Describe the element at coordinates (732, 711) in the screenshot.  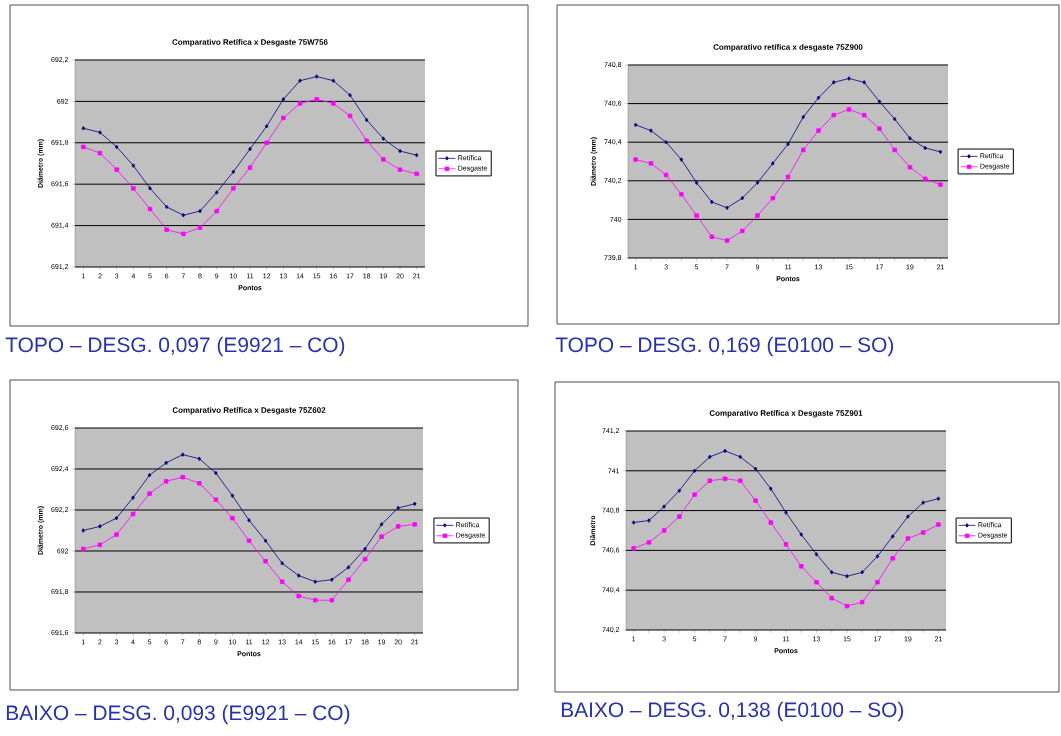
I see `text: BAIXO – DESG. 0,138 (E0100 – SO)` at that location.